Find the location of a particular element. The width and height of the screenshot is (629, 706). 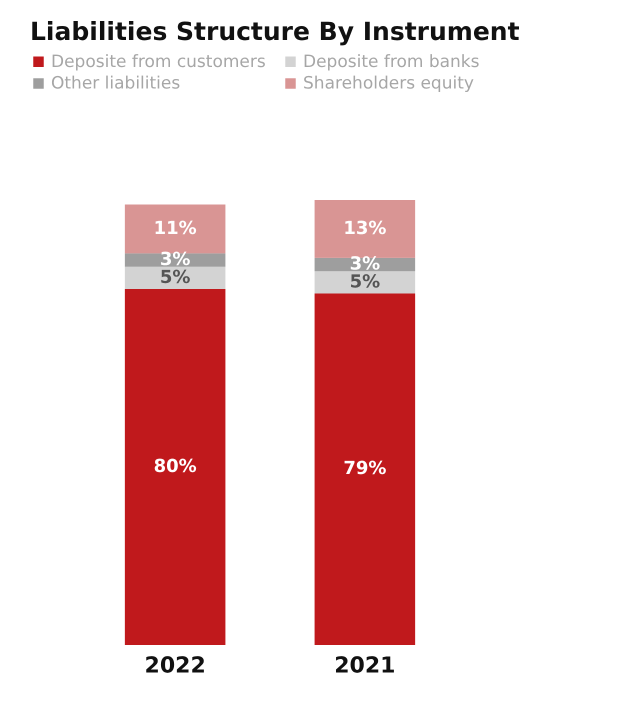

x-tick-label: 2021 is located at coordinates (365, 666).